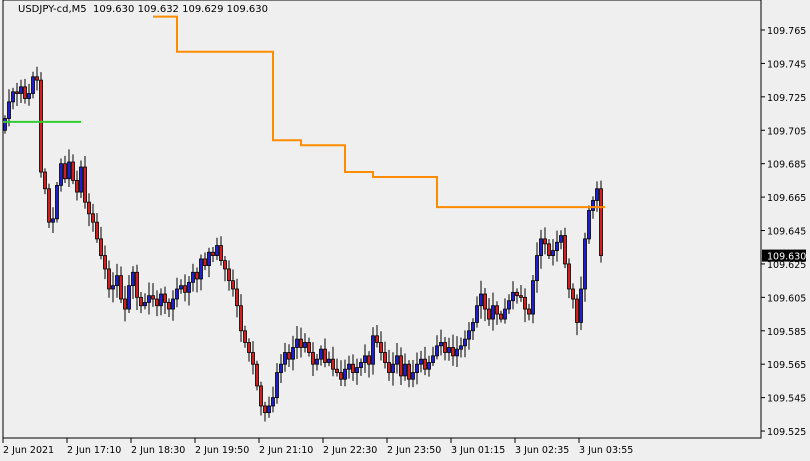 This screenshot has height=461, width=810. I want to click on price-tick-label: 109.705, so click(786, 131).